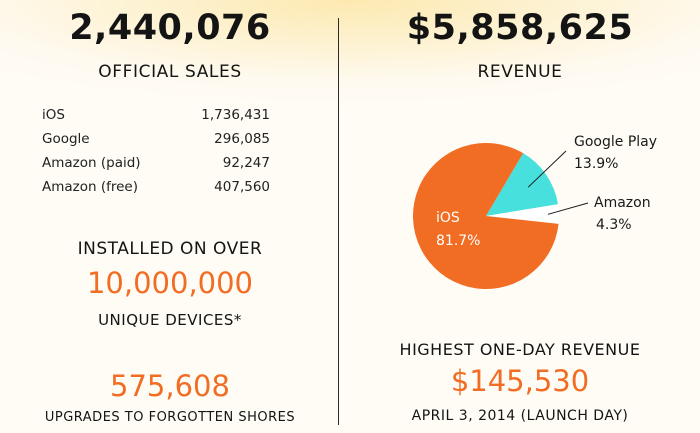  What do you see at coordinates (458, 241) in the screenshot?
I see `pie-label-ios-value: 81.7%` at bounding box center [458, 241].